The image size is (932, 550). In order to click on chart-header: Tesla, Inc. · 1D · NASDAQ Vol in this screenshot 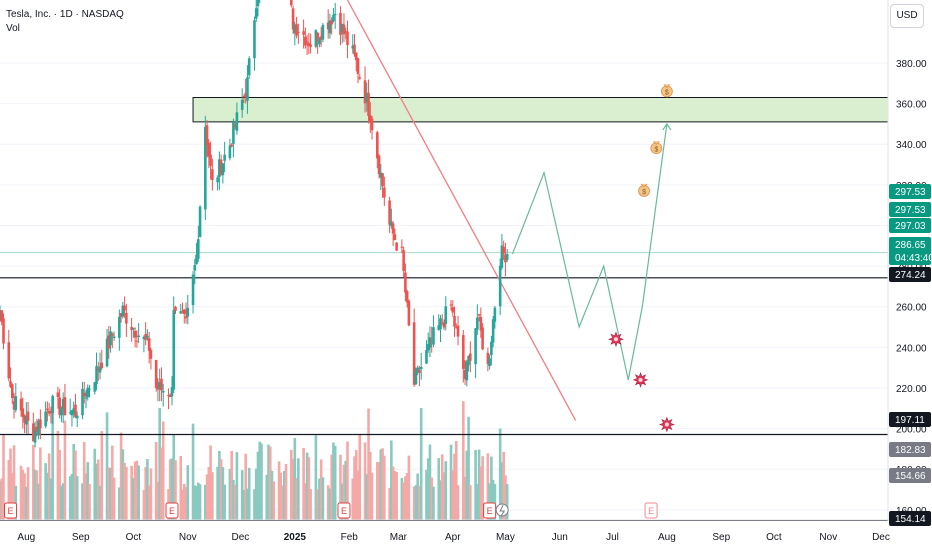, I will do `click(65, 22)`.